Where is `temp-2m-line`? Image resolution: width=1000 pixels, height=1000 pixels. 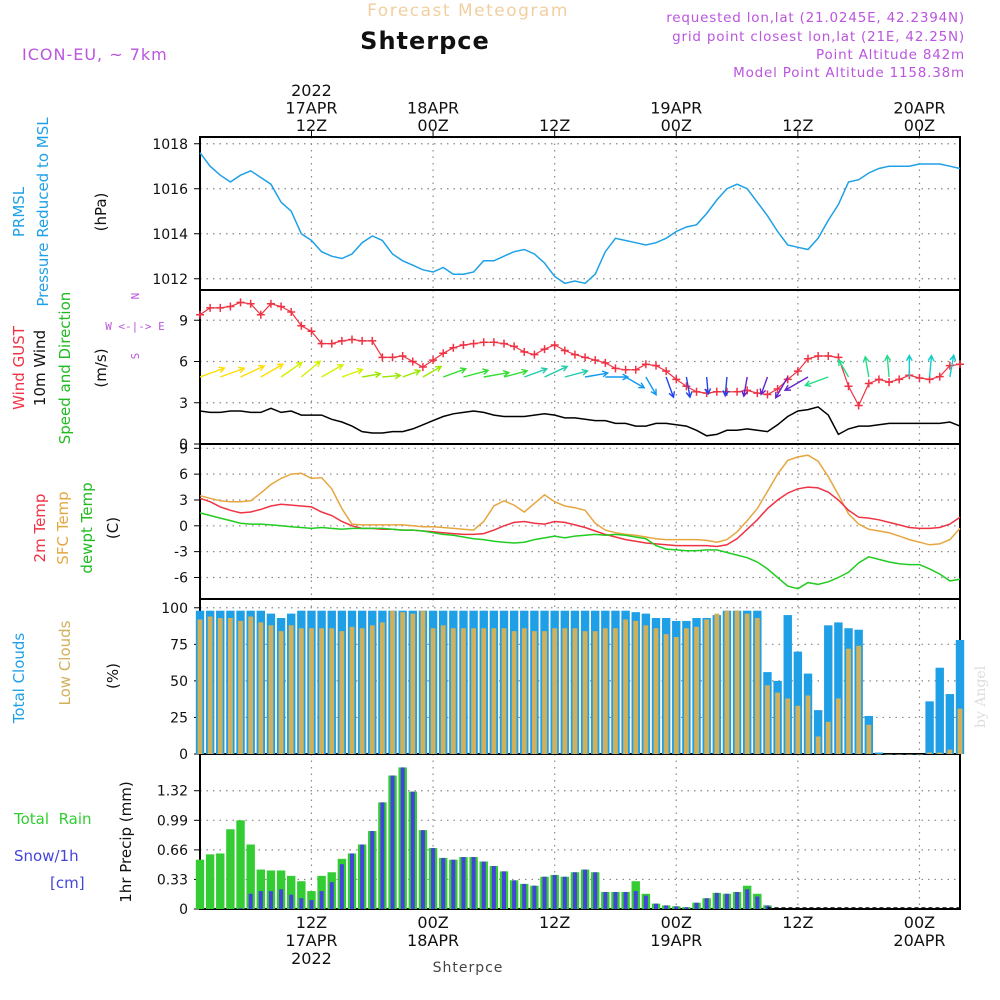 temp-2m-line is located at coordinates (580, 517).